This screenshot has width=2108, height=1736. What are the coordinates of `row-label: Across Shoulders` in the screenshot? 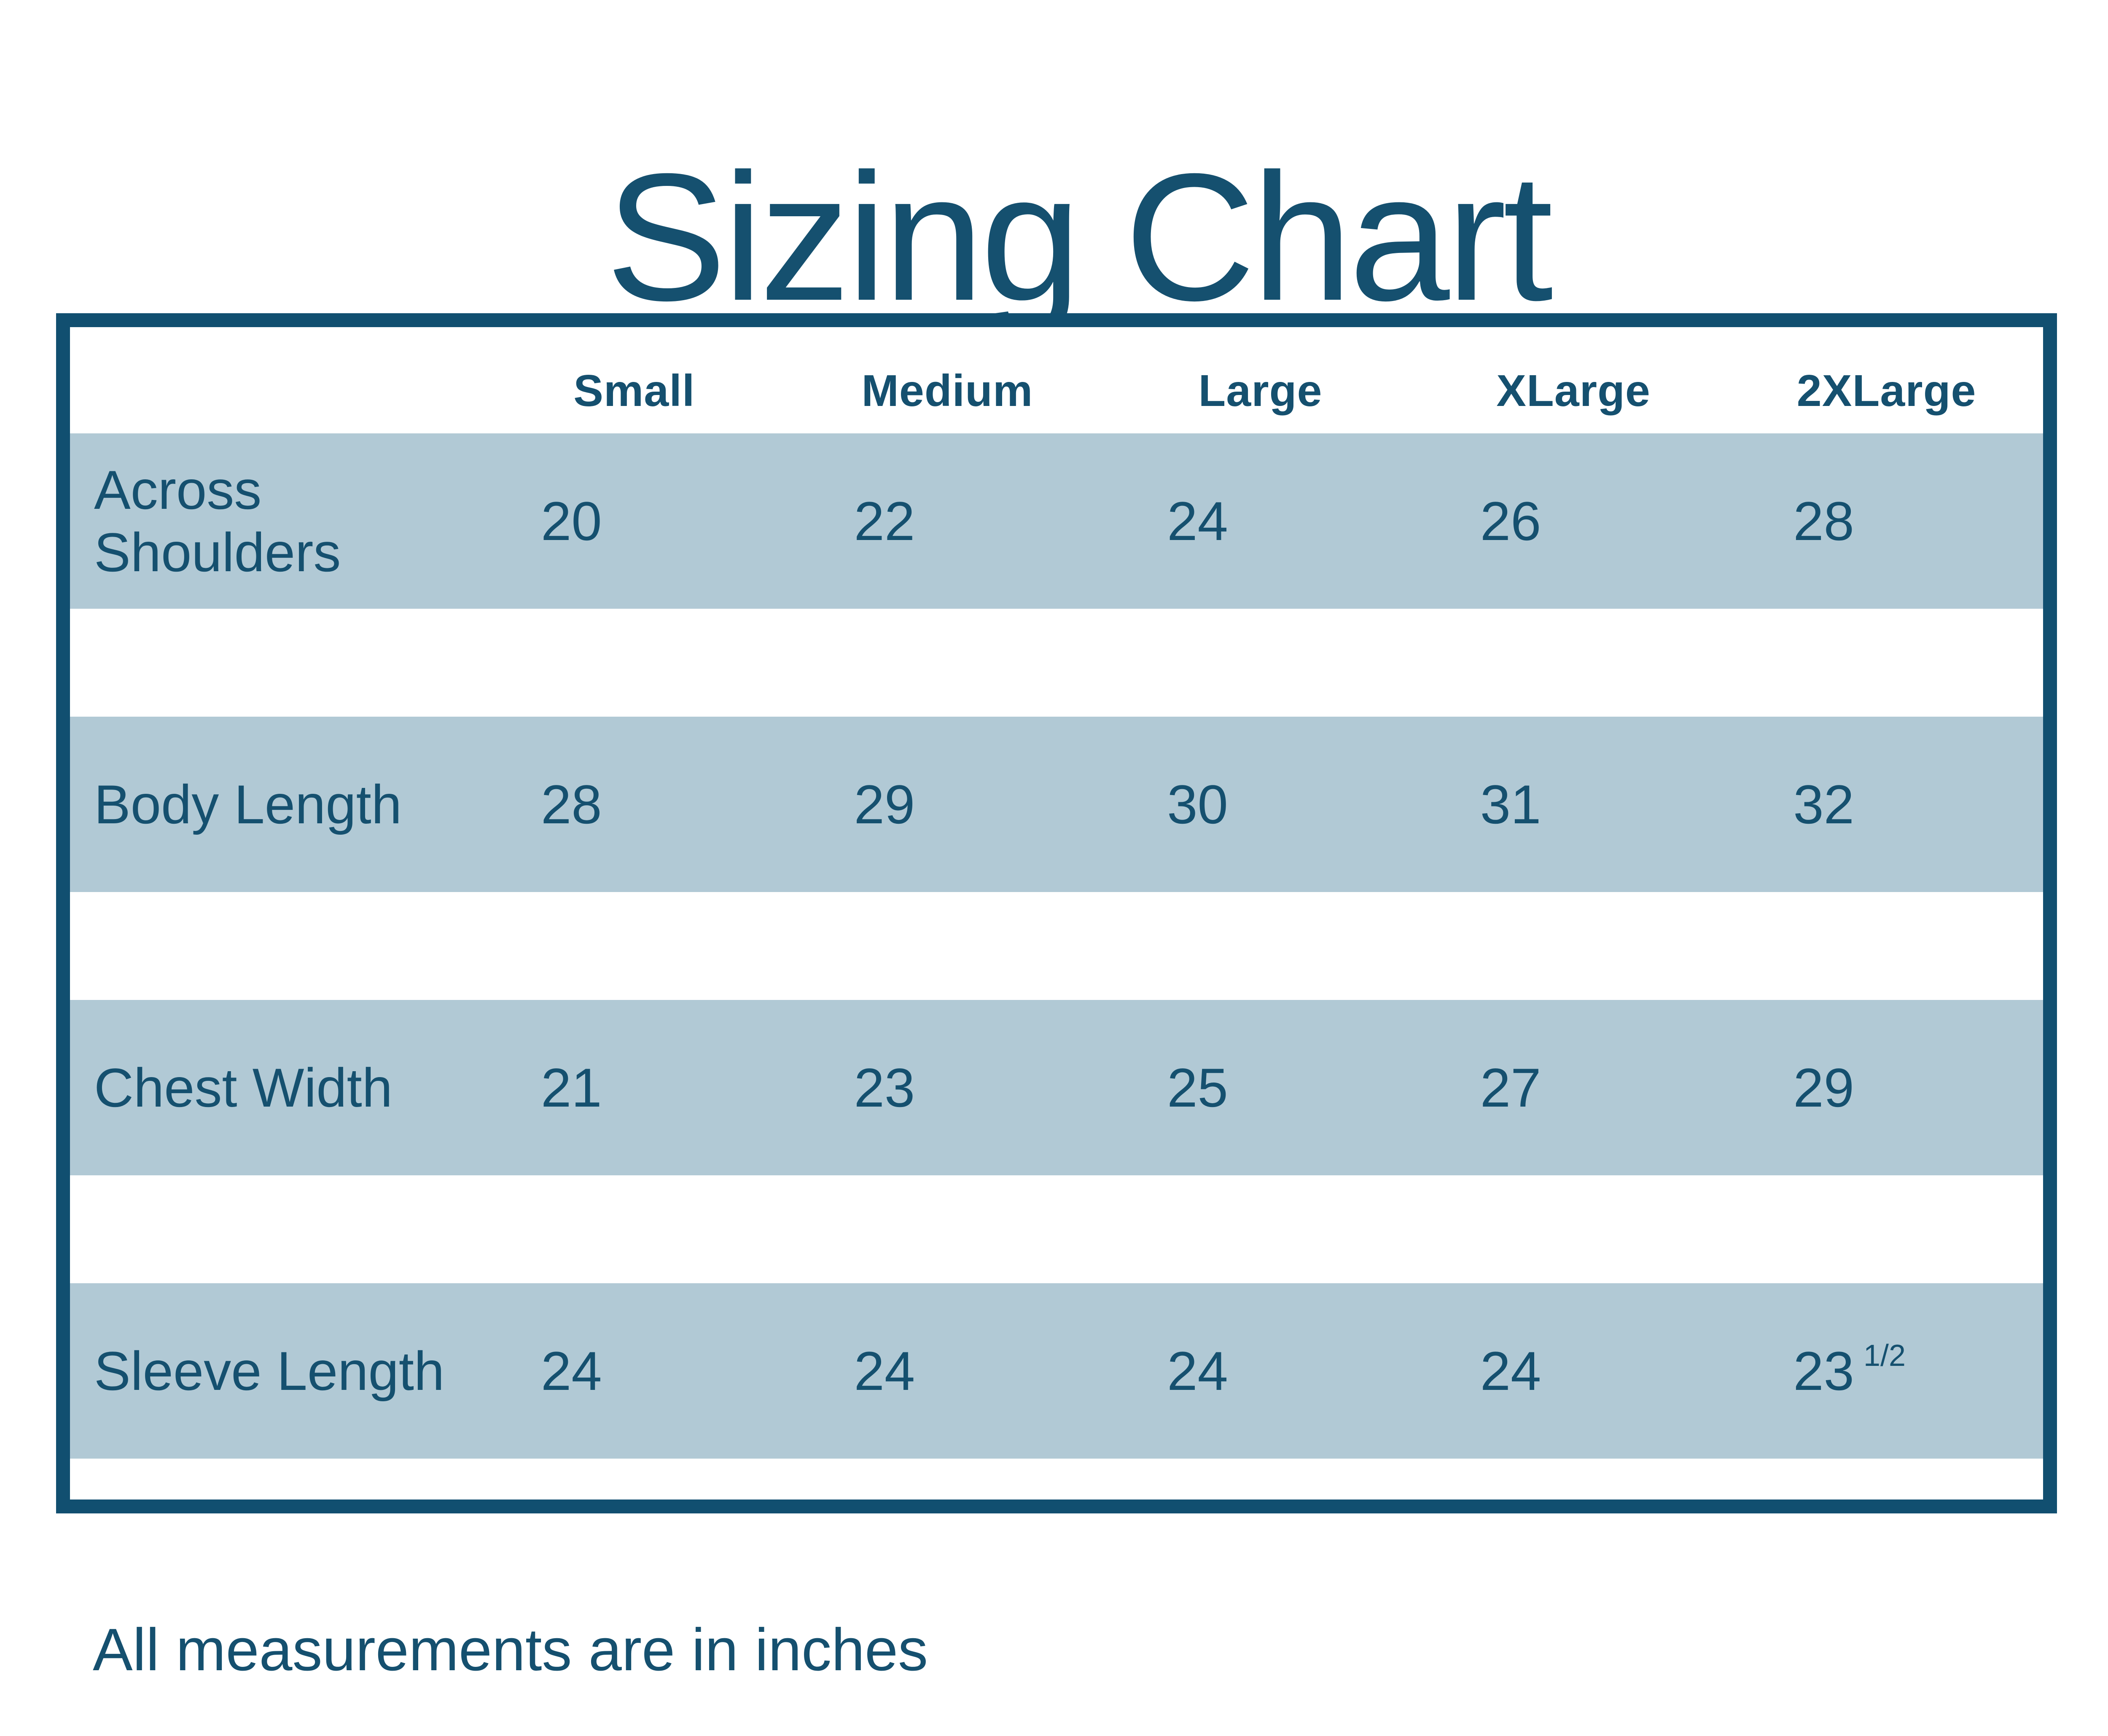 It's located at (217, 521).